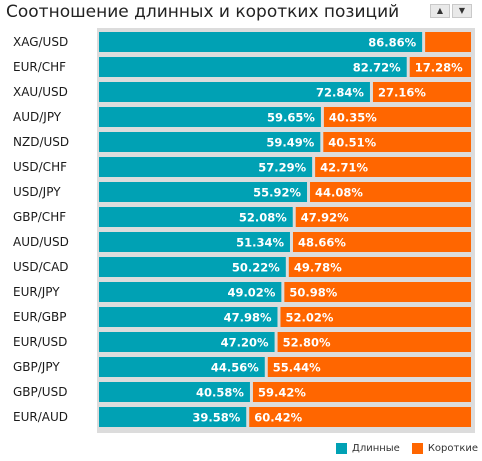 This screenshot has height=461, width=482. What do you see at coordinates (417, 448) in the screenshot?
I see `legend-swatch-short` at bounding box center [417, 448].